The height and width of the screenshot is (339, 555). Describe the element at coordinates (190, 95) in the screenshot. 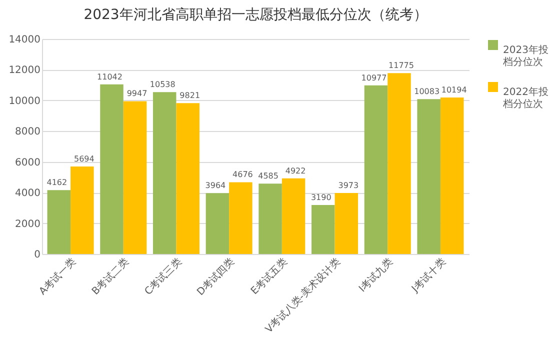

I see `data-label: 9821` at that location.